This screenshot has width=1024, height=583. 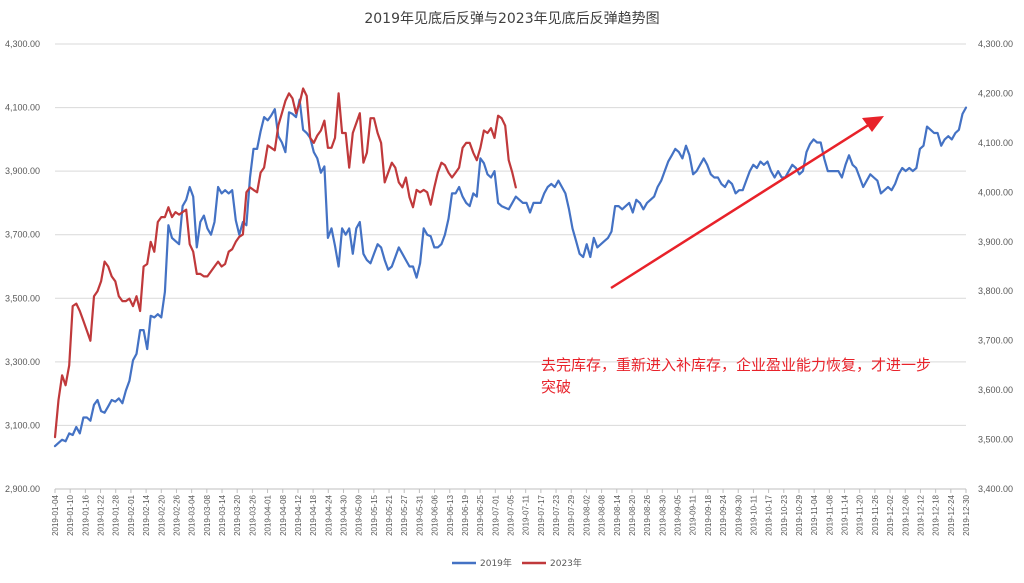 What do you see at coordinates (736, 365) in the screenshot?
I see `annotation-line-1: 去完库存，重新进入补库存，企业盈业能力恢复，才进一步` at bounding box center [736, 365].